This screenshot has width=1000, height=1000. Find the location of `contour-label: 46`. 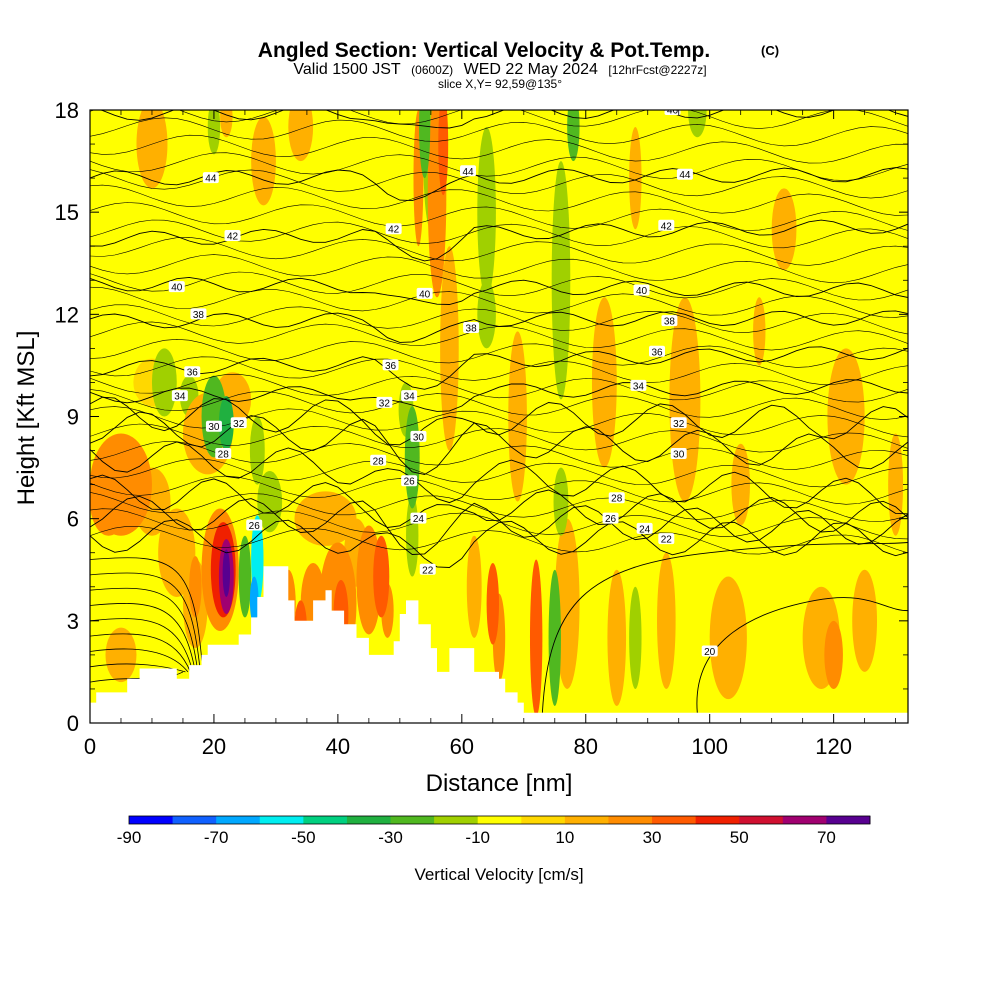

contour-label: 46 is located at coordinates (672, 111).